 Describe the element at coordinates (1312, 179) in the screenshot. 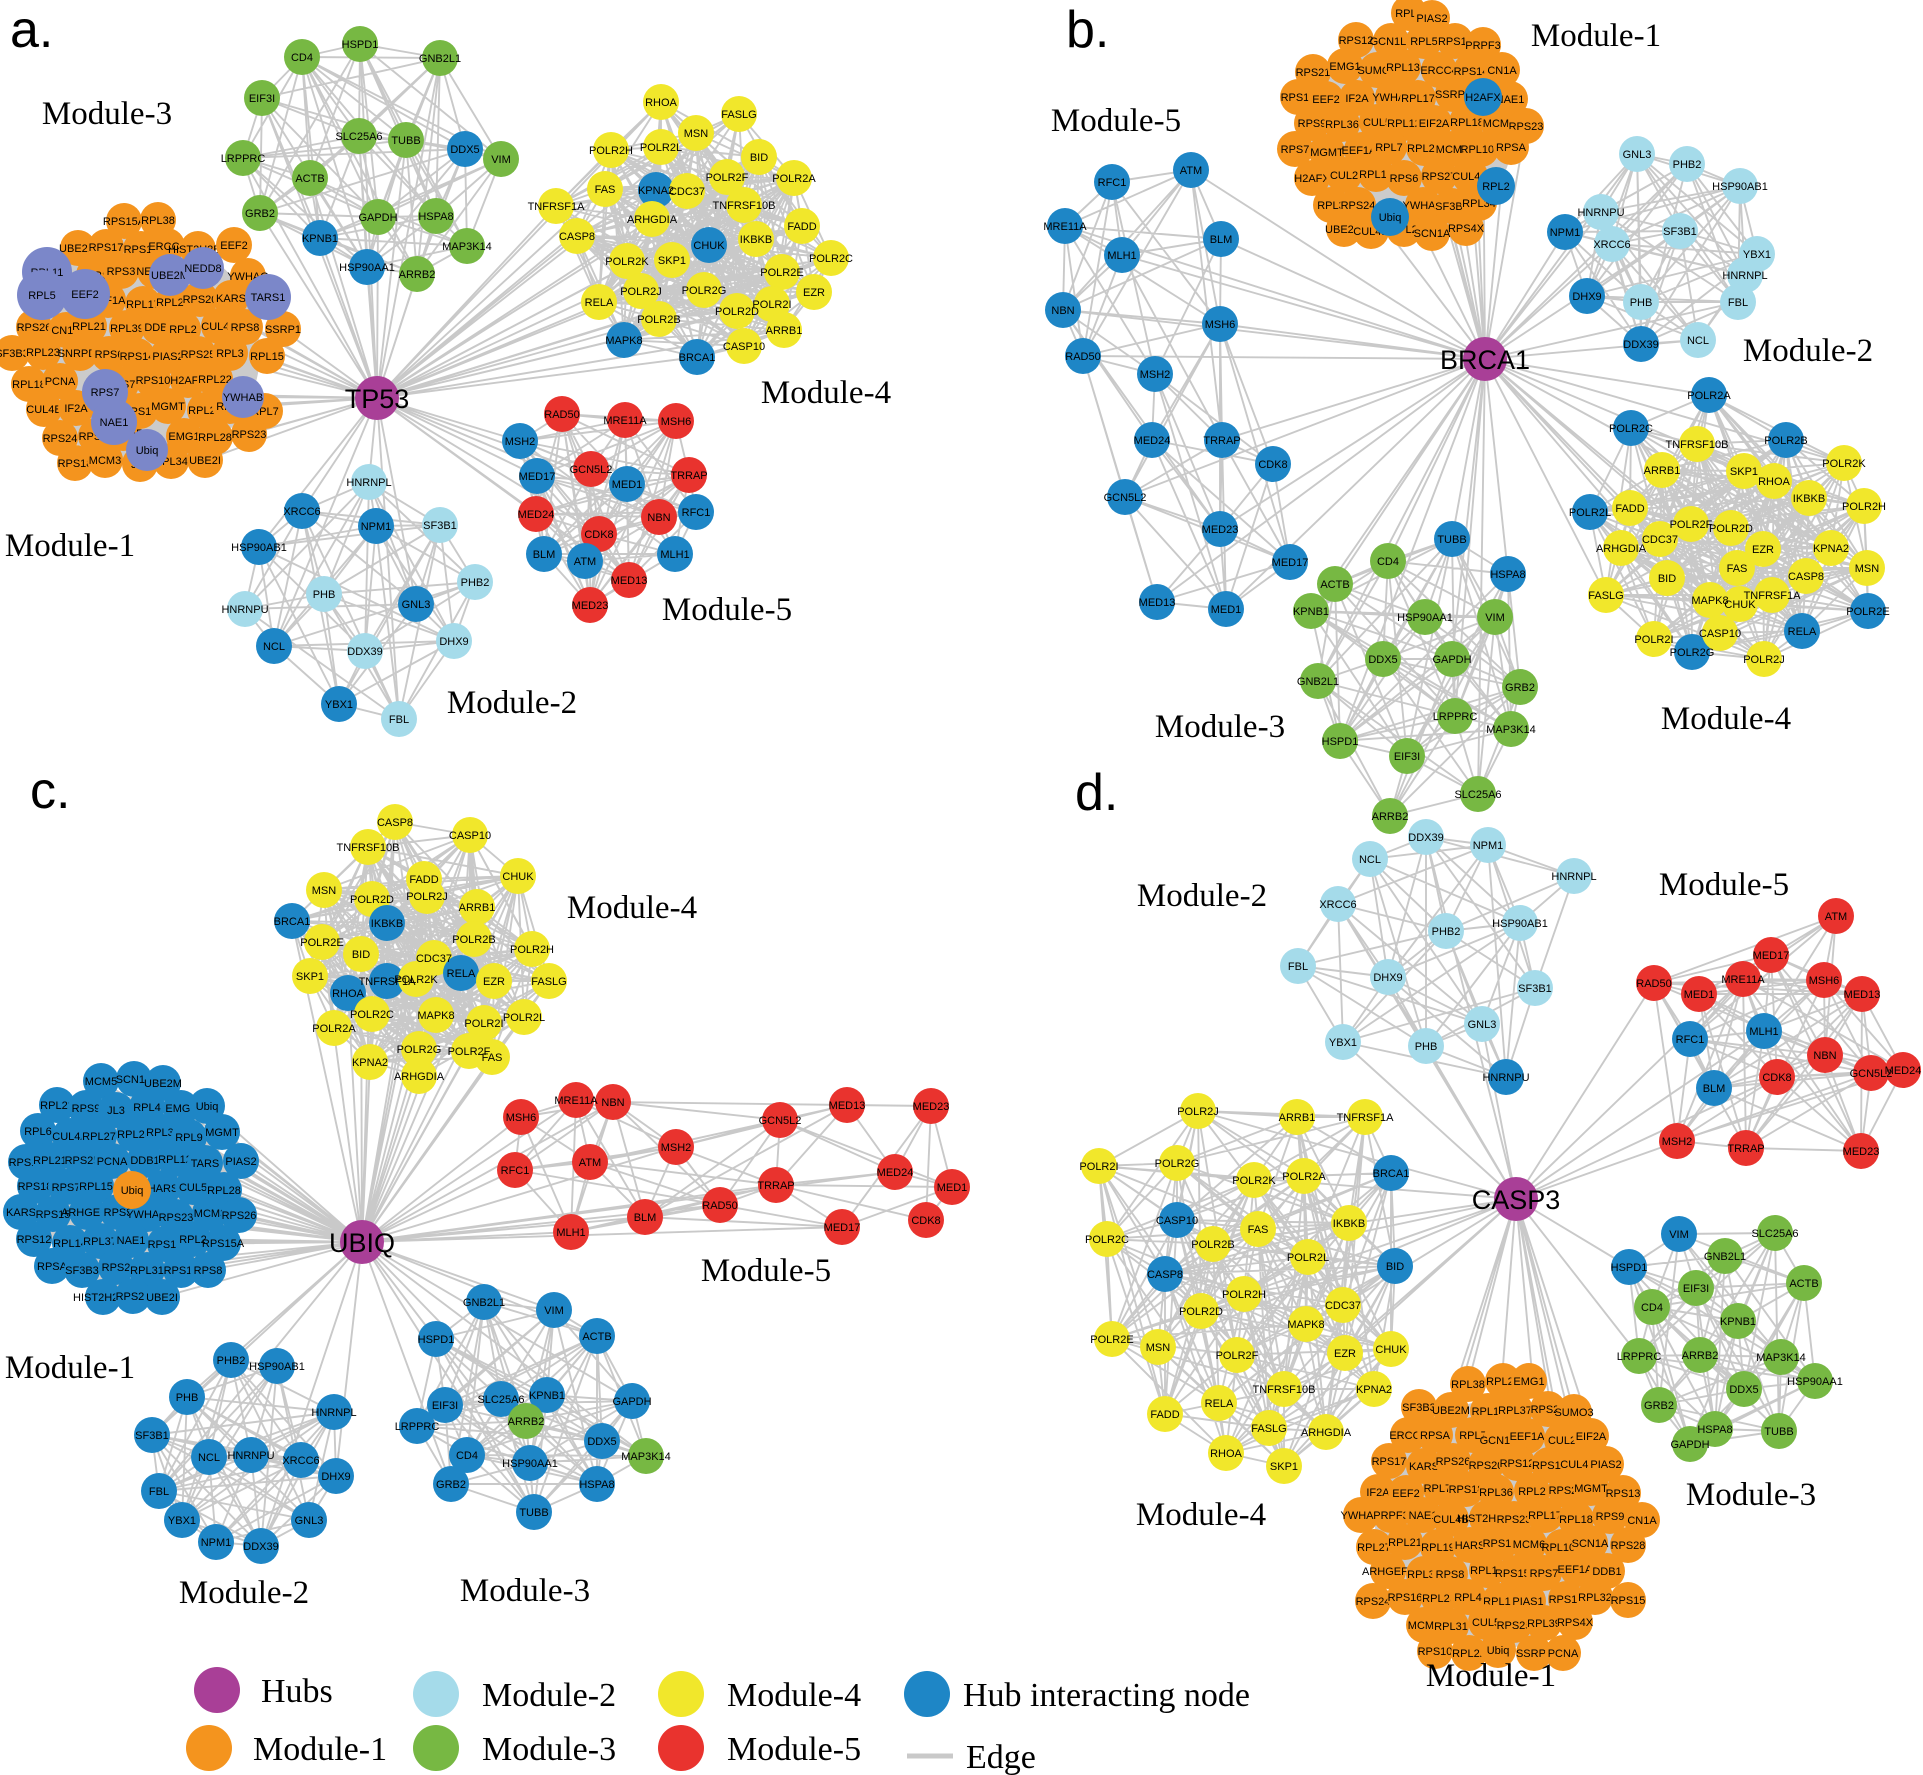

I see `svg-text: H2AFX` at that location.